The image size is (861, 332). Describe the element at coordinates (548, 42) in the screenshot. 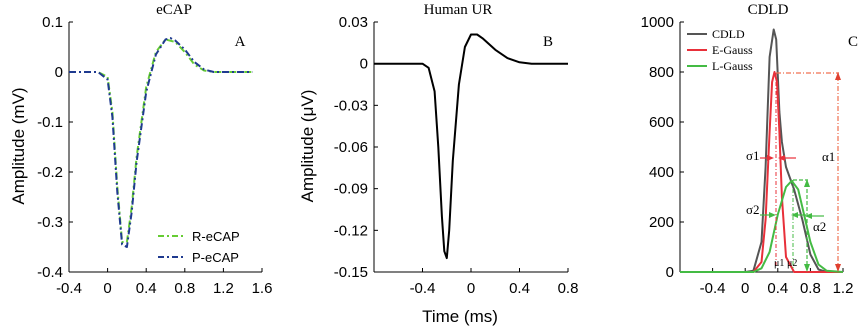

I see `panel-b-label: B` at that location.